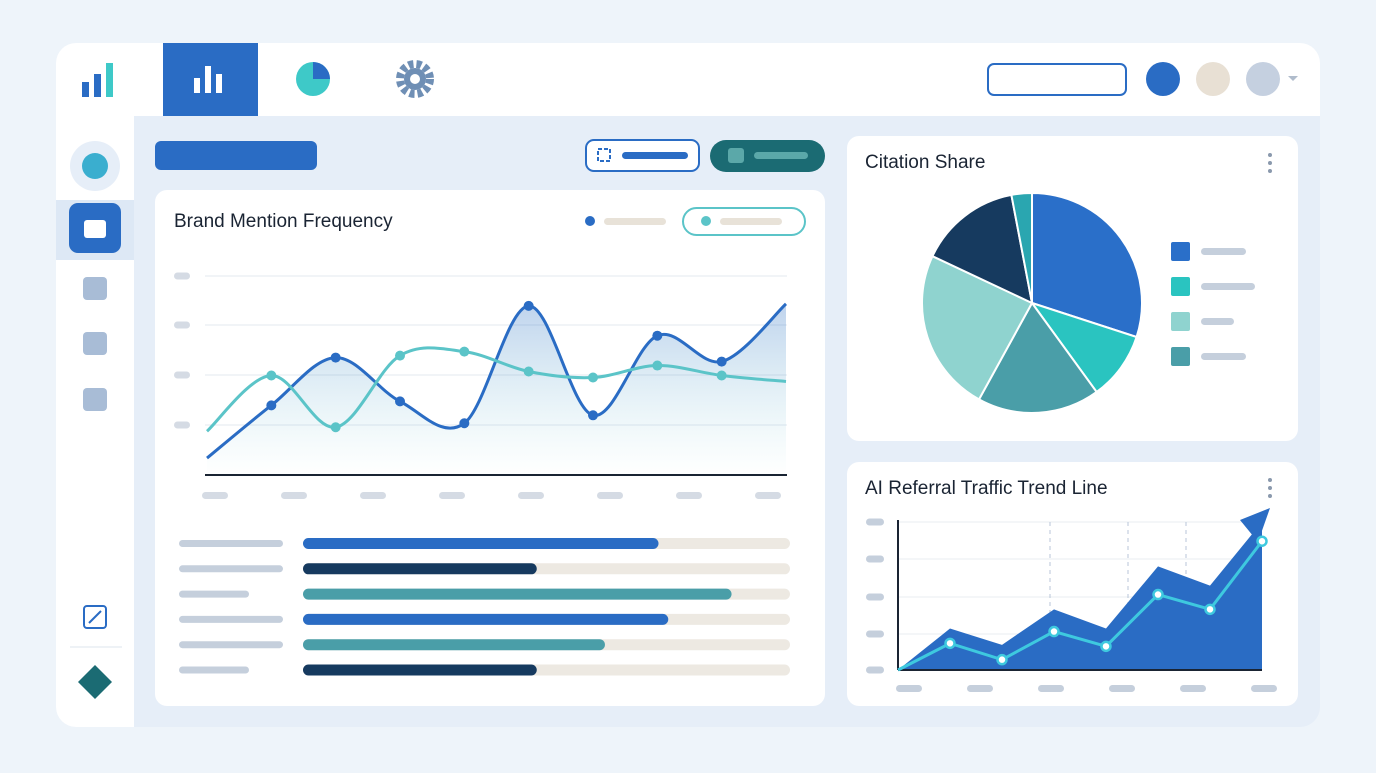 This screenshot has height=773, width=1376. Describe the element at coordinates (1293, 78) in the screenshot. I see `dropdown-arrow` at that location.